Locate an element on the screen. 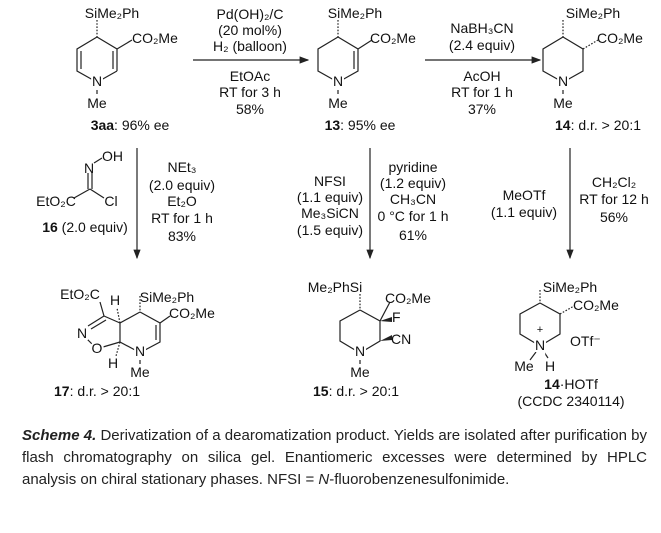  text-label: (20 mol%) is located at coordinates (250, 30).